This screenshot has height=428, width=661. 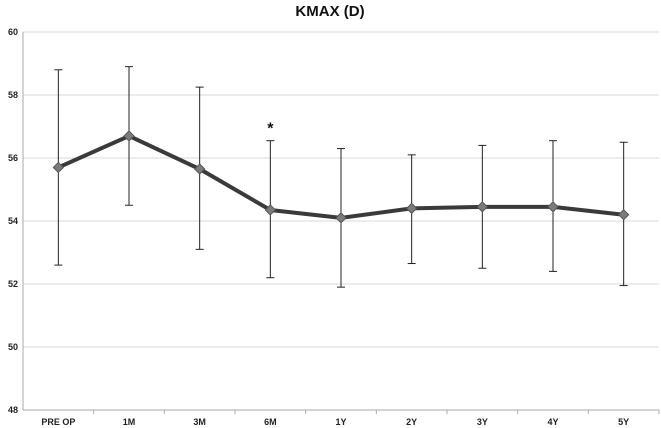 I want to click on data-point-4y, so click(x=553, y=207).